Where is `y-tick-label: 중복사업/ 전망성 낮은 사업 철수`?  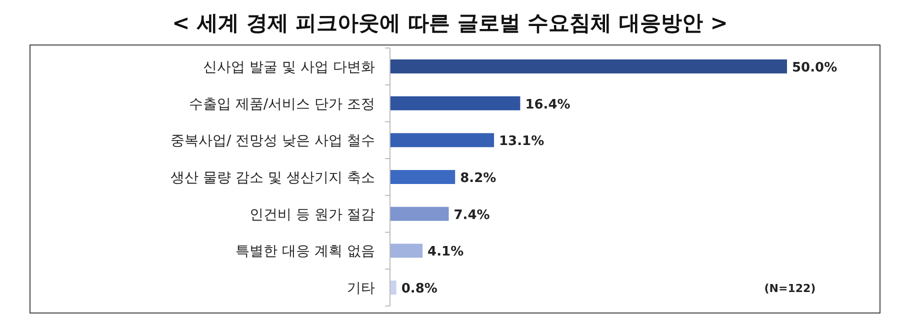
y-tick-label: 중복사업/ 전망성 낮은 사업 철수 is located at coordinates (272, 141).